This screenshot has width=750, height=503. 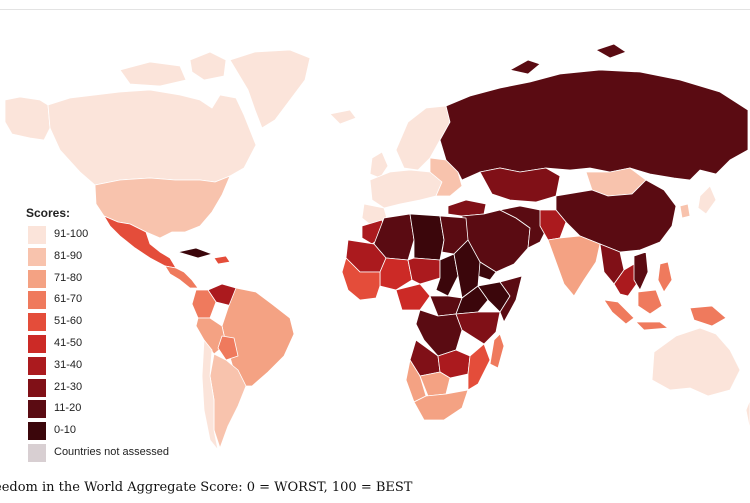 I want to click on legend-label: Countries not assessed, so click(x=111, y=451).